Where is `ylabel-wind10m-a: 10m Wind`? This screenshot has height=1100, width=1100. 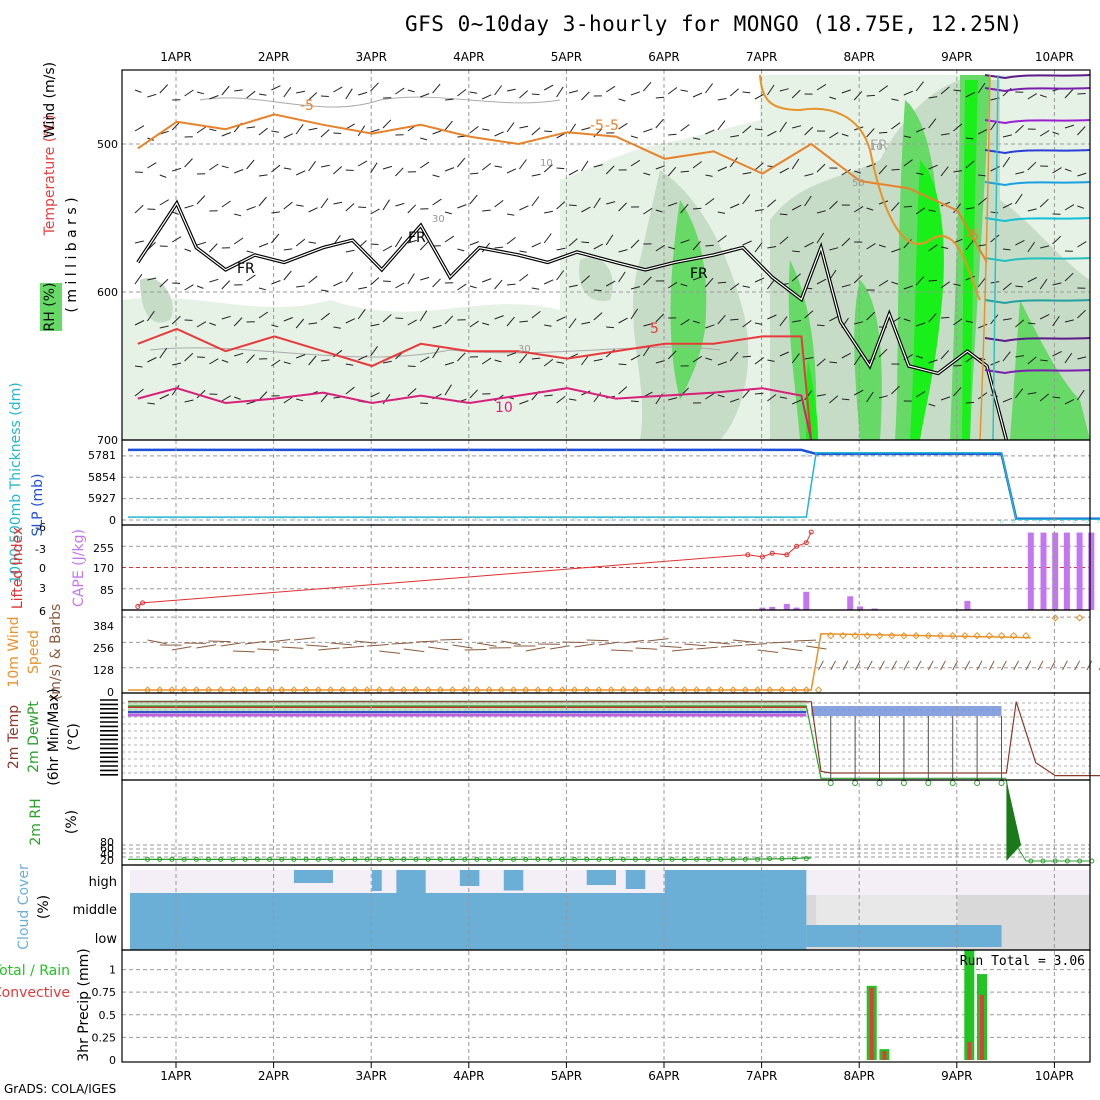 ylabel-wind10m-a: 10m Wind is located at coordinates (14, 651).